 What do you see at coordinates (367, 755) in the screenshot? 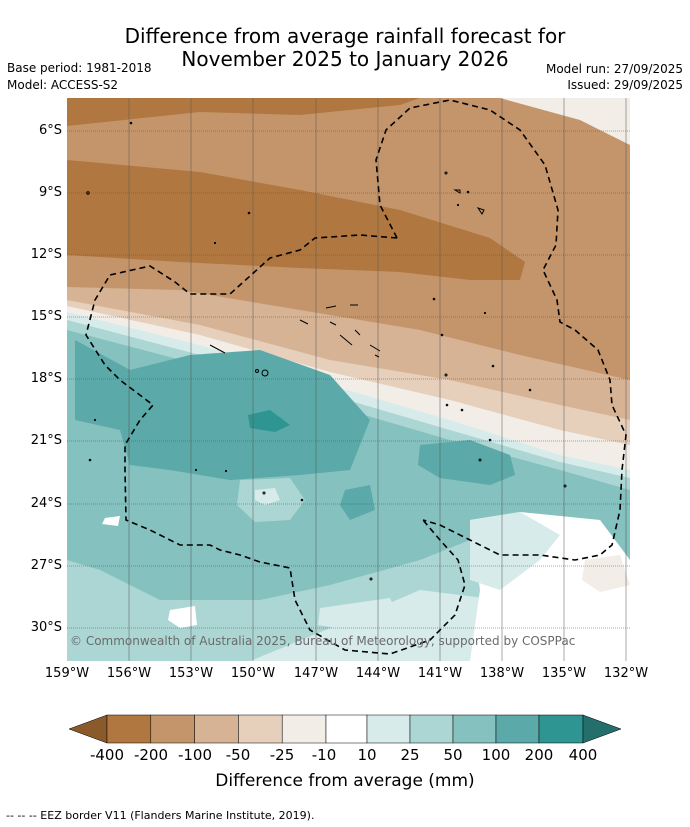
I see `colorbar-tick-label: 10` at bounding box center [367, 755].